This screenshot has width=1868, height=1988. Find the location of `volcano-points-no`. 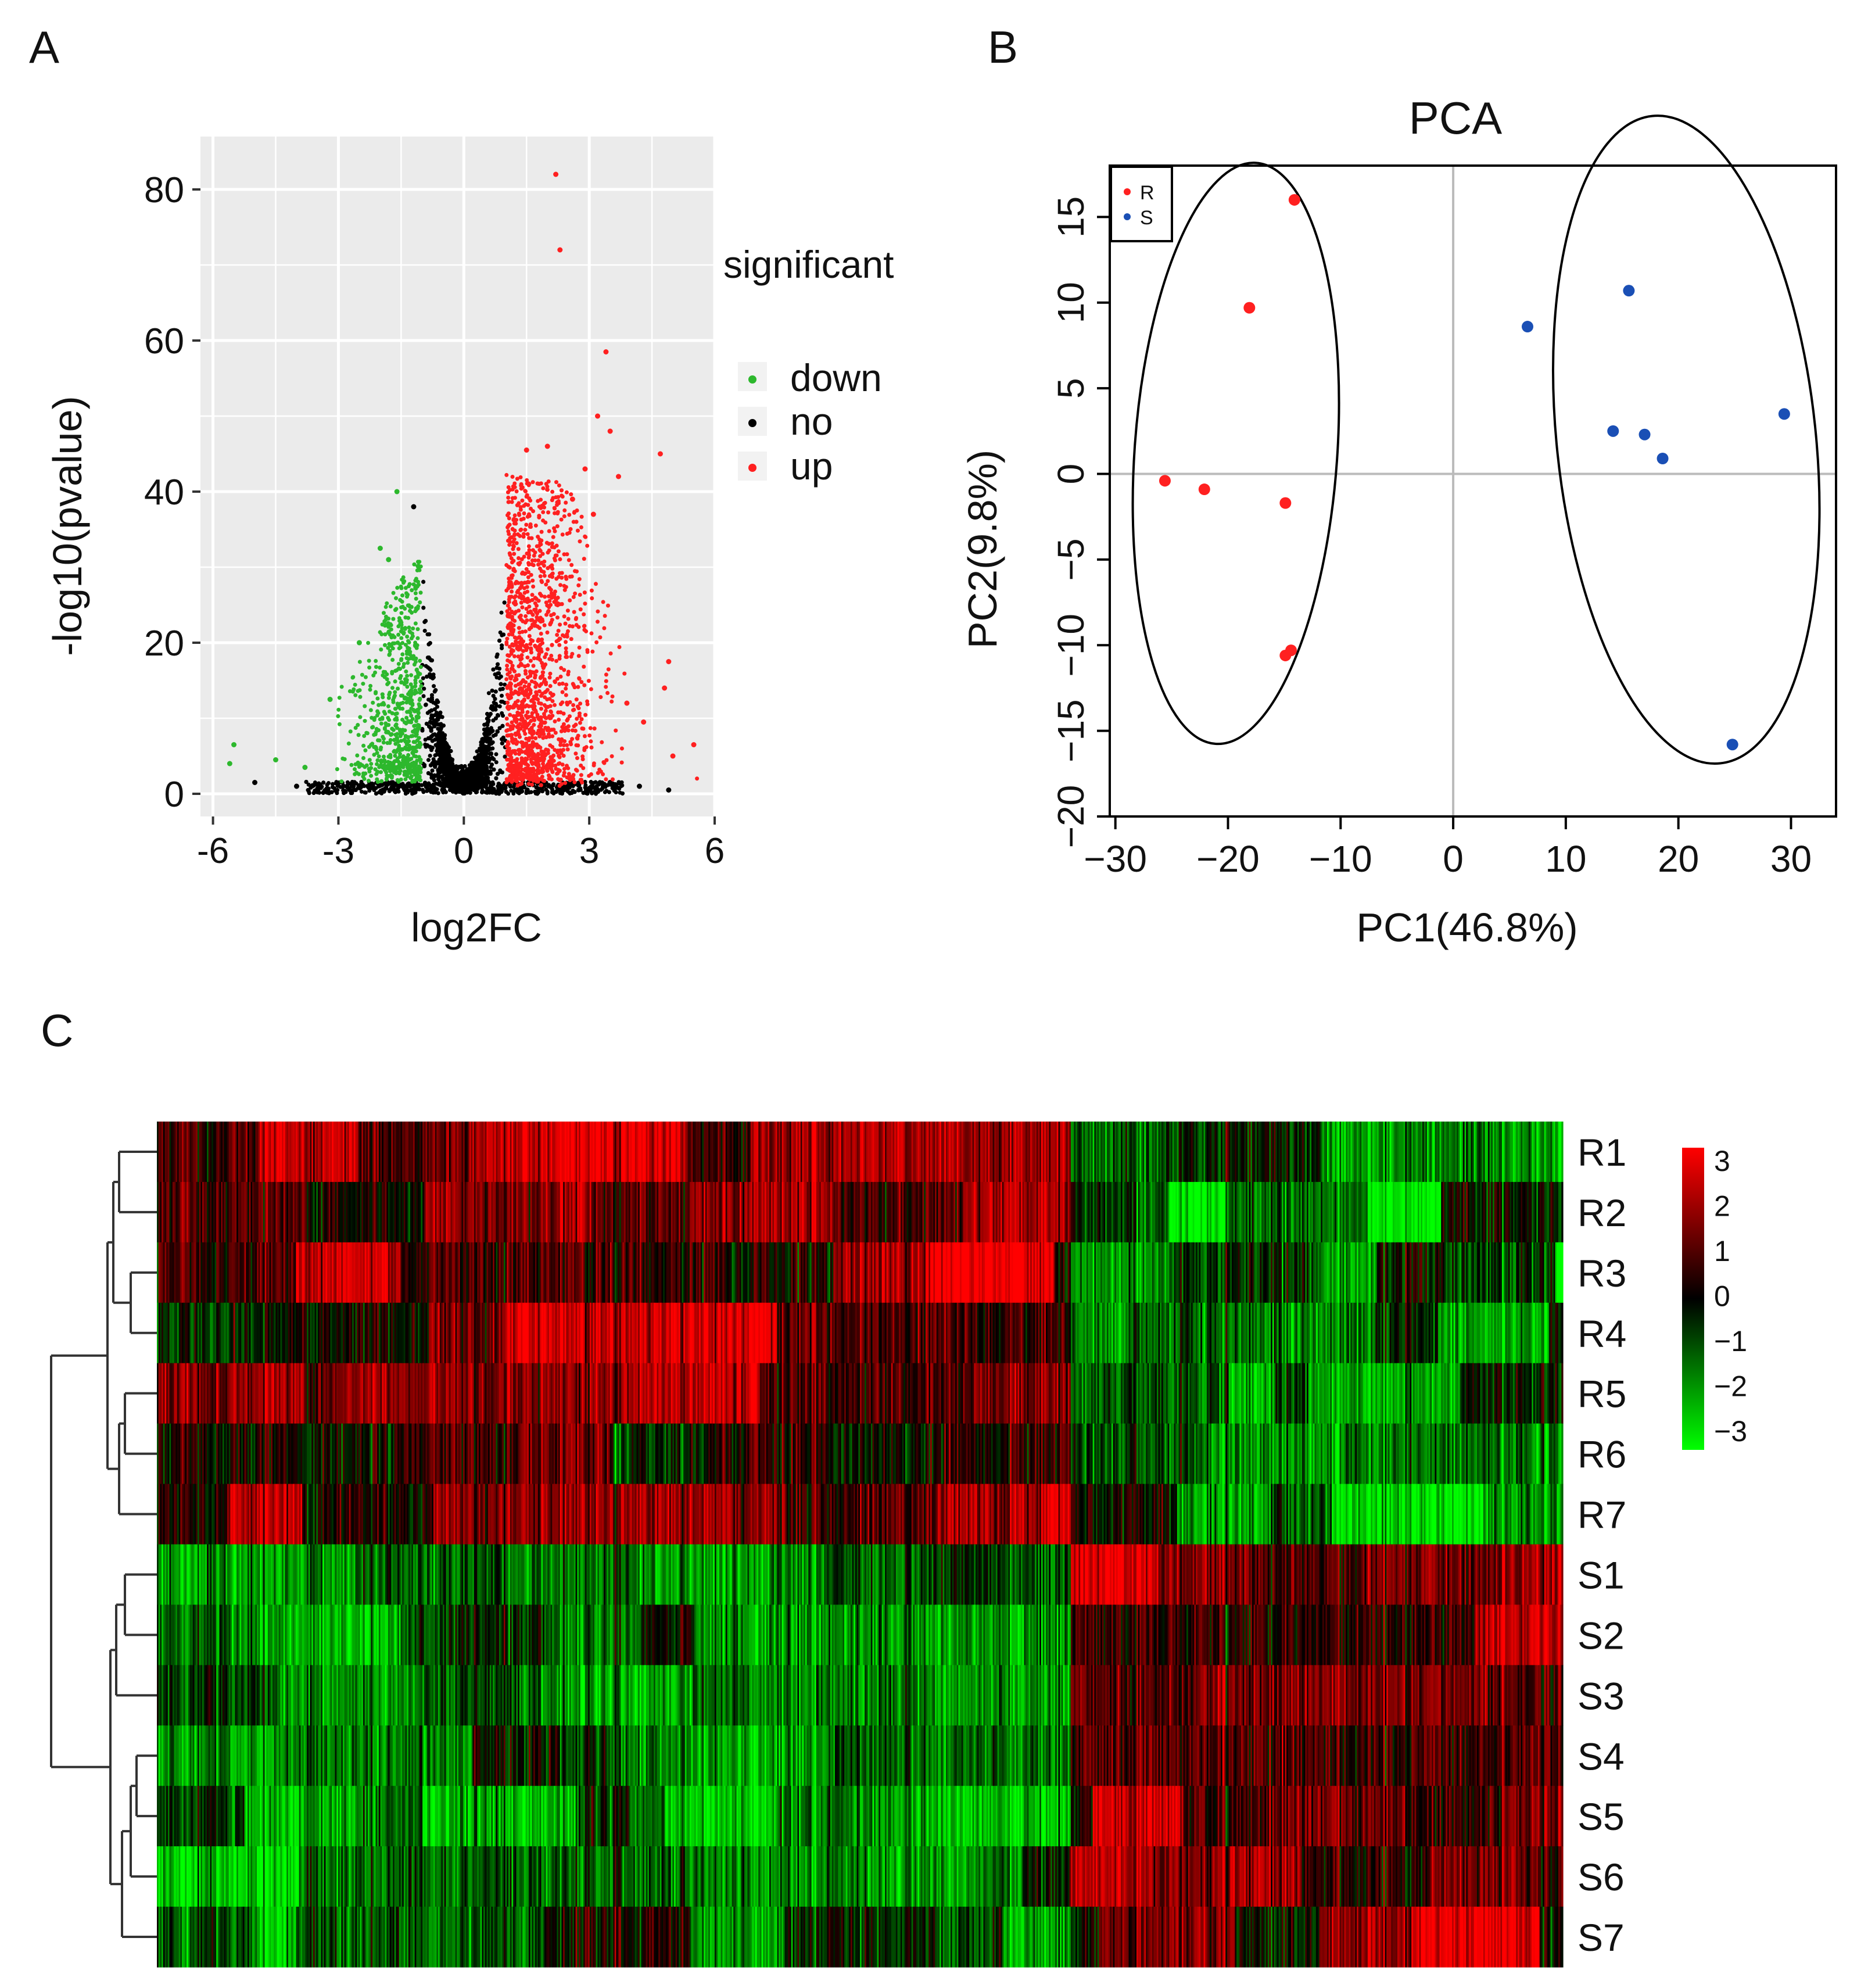

volcano-points-no is located at coordinates (462, 650).